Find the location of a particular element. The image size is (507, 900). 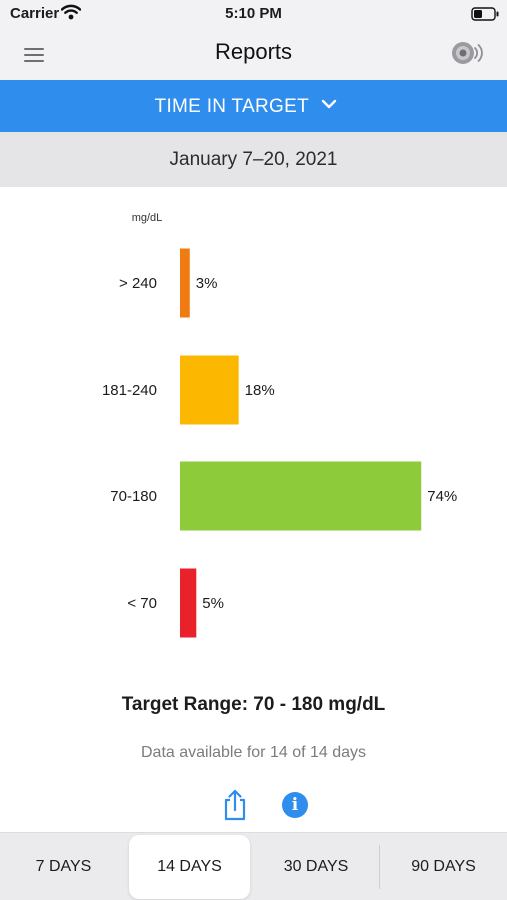

value-label-0: 3% is located at coordinates (207, 283).